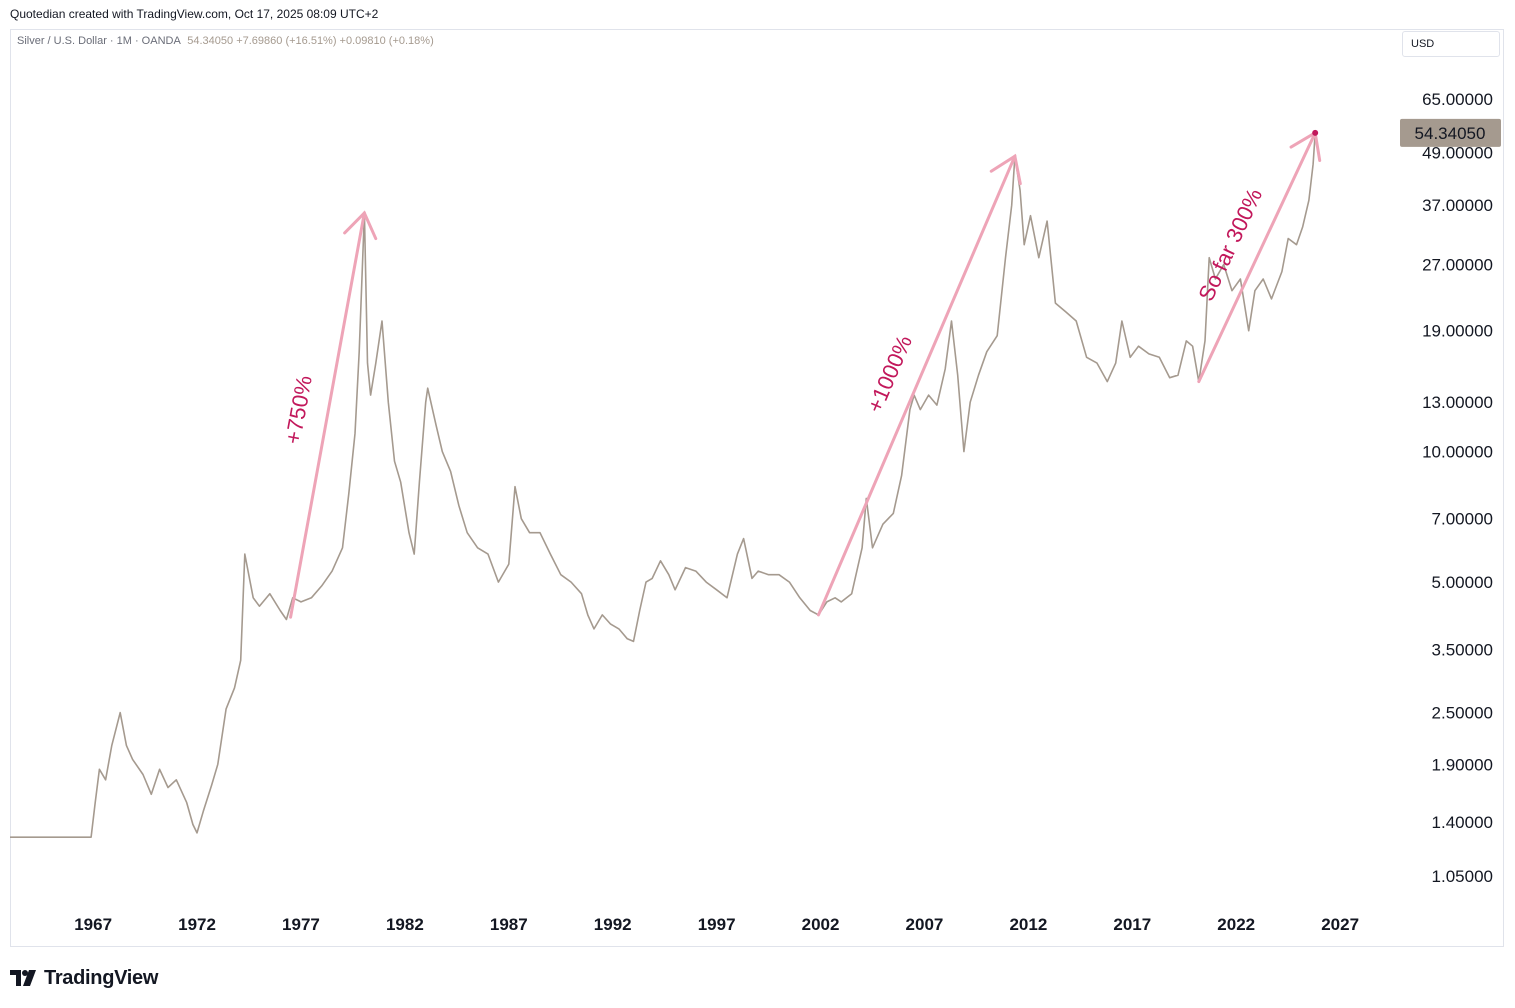  Describe the element at coordinates (99, 41) in the screenshot. I see `legend-symbol: Silver / U.S. Dollar · 1M · OANDA` at that location.